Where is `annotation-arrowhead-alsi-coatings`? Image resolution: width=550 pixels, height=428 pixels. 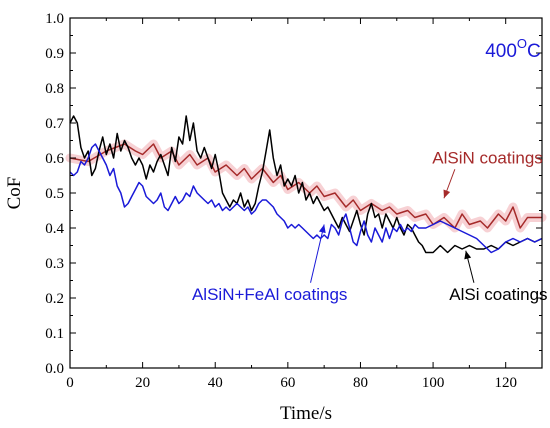
annotation-arrowhead-alsi-coatings is located at coordinates (468, 255).